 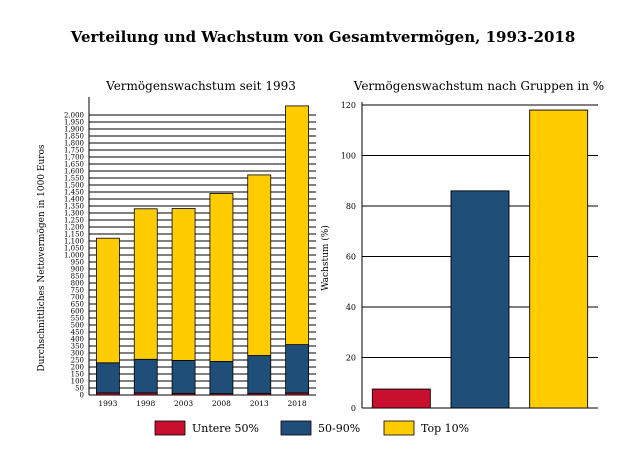 I want to click on left-xtick-label: 2013, so click(x=259, y=403).